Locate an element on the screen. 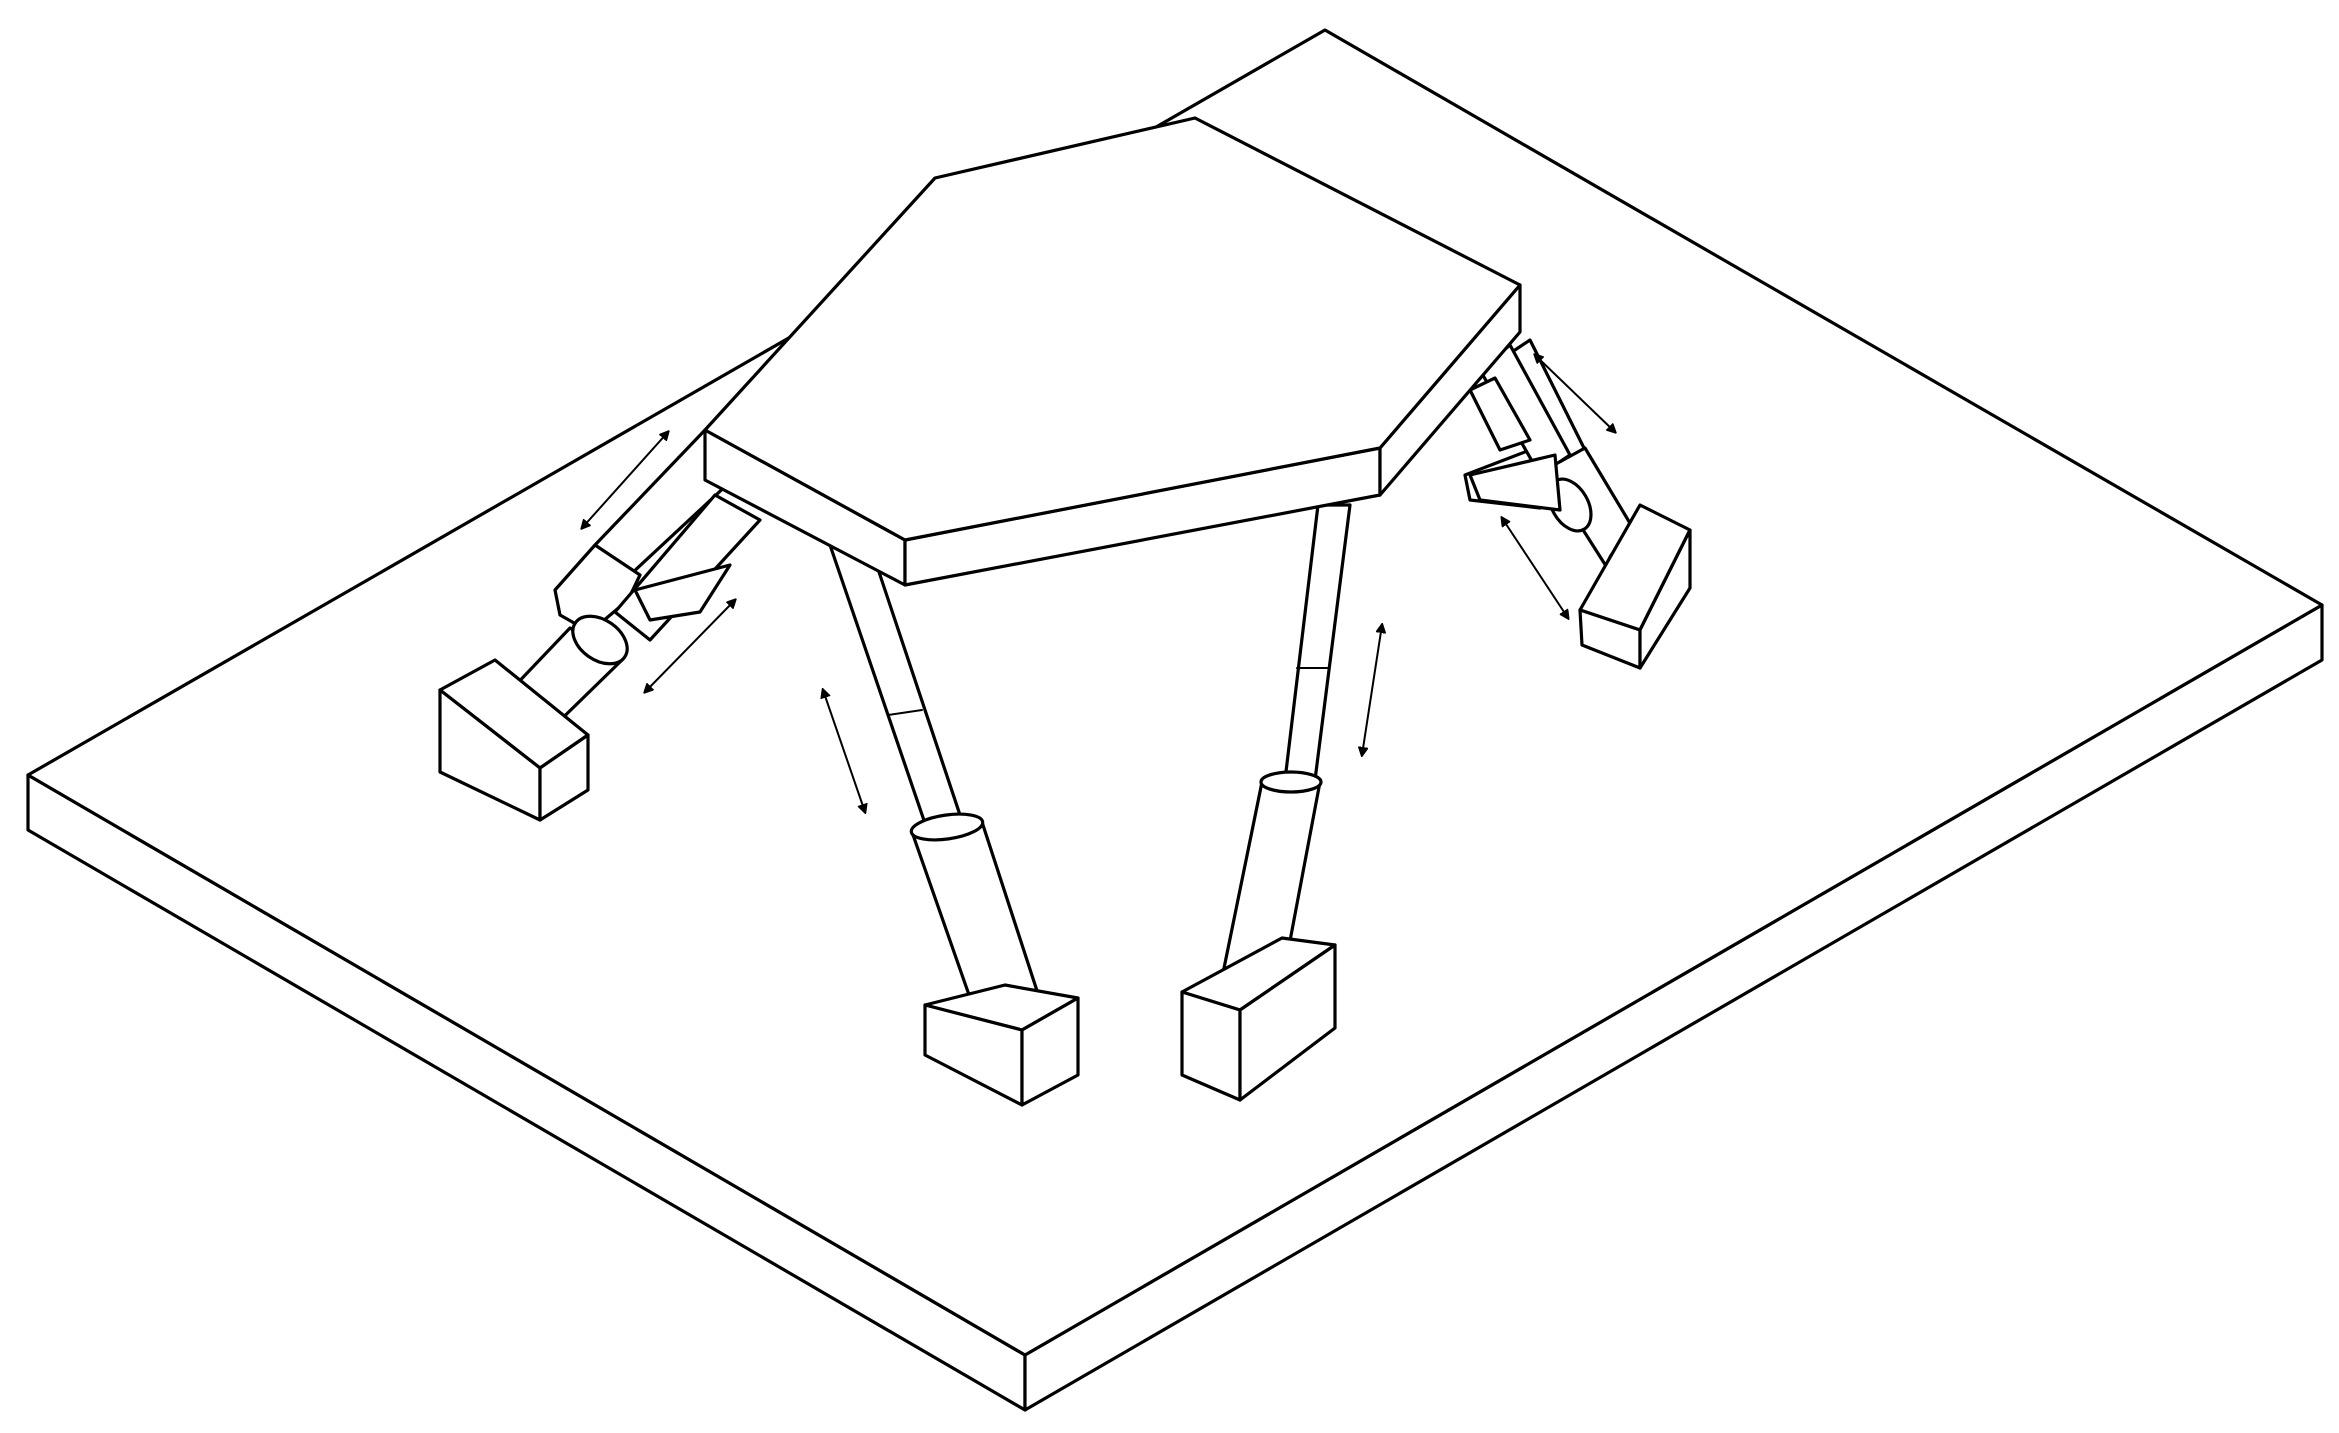  leg-right-rear-outer-rod is located at coordinates (1500, 414).